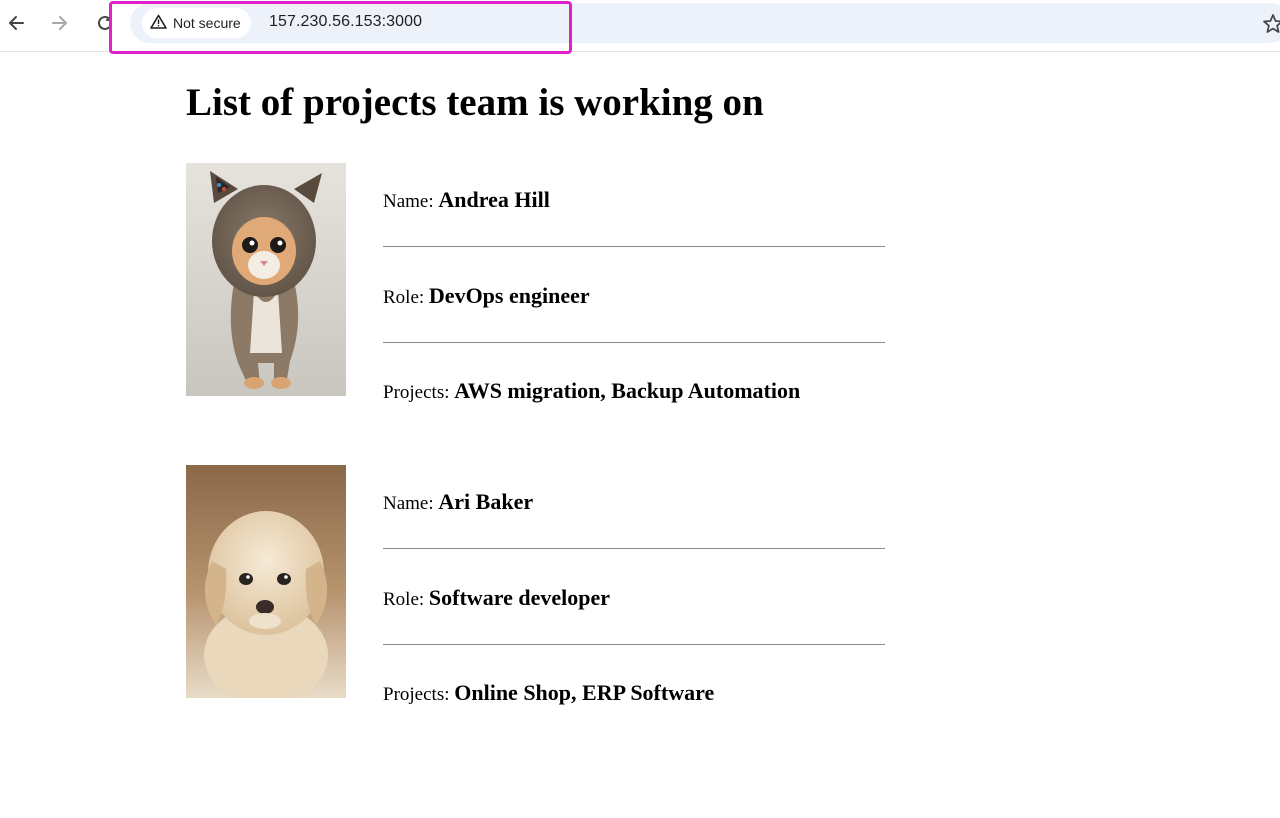 The height and width of the screenshot is (818, 1280). I want to click on security-label: Not secure, so click(207, 23).